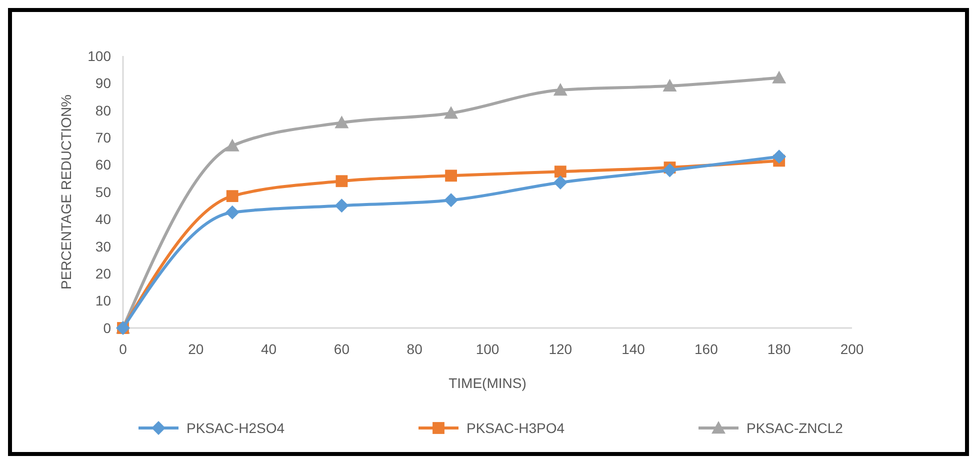  What do you see at coordinates (107, 328) in the screenshot?
I see `y-tick-label: 0` at bounding box center [107, 328].